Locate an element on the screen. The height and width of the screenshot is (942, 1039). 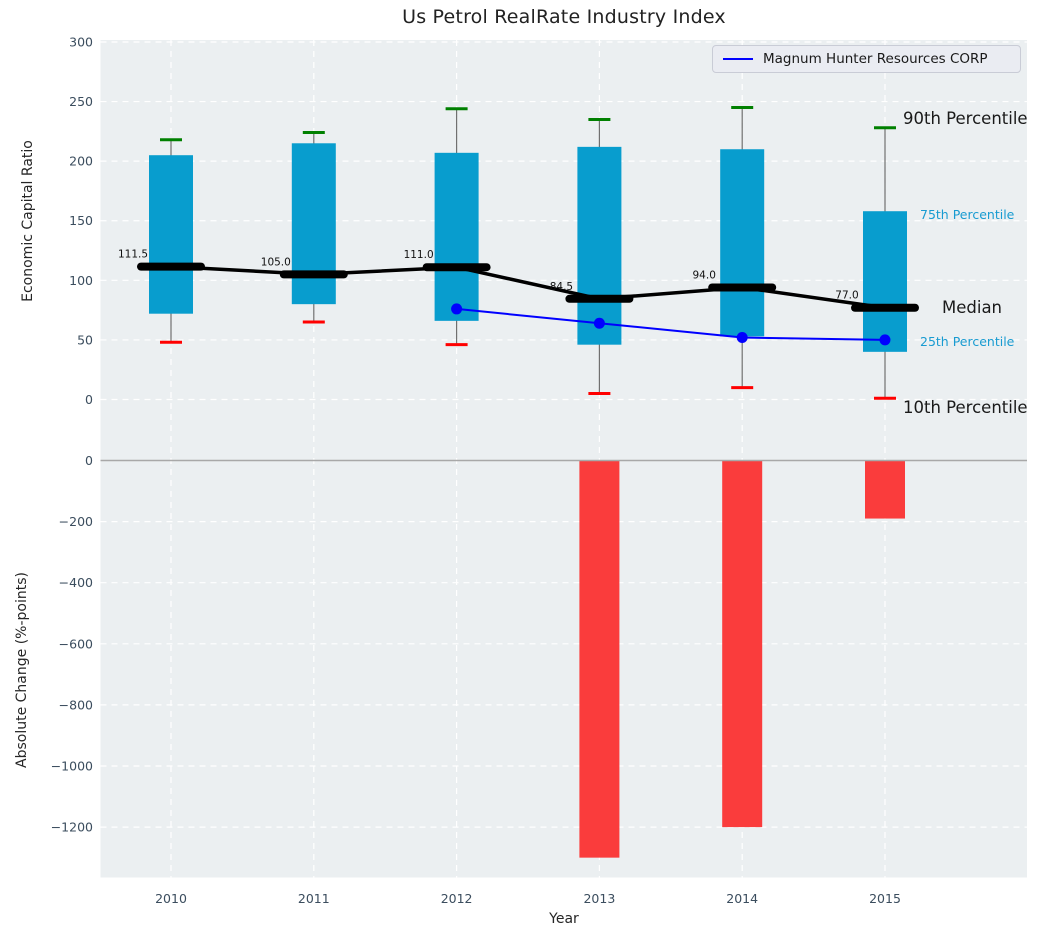
x-tick-label: 2011 is located at coordinates (314, 898).